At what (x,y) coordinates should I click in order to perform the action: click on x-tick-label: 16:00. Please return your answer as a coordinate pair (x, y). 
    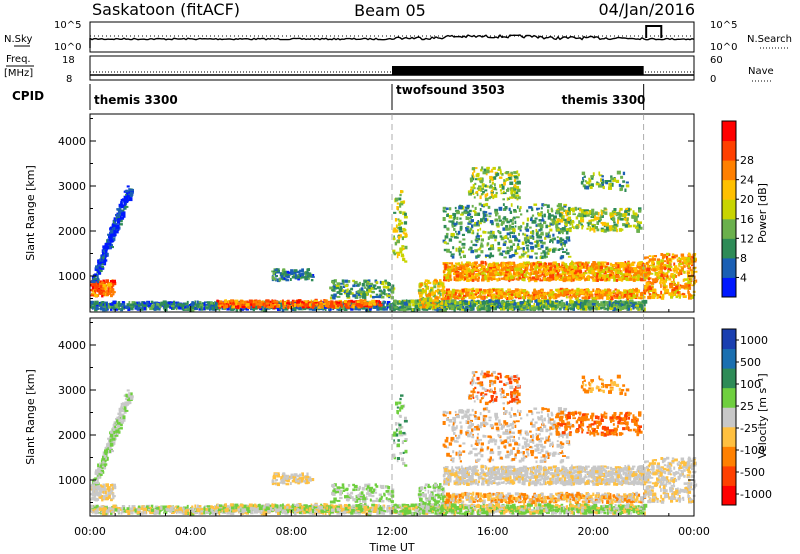
    Looking at the image, I should click on (493, 531).